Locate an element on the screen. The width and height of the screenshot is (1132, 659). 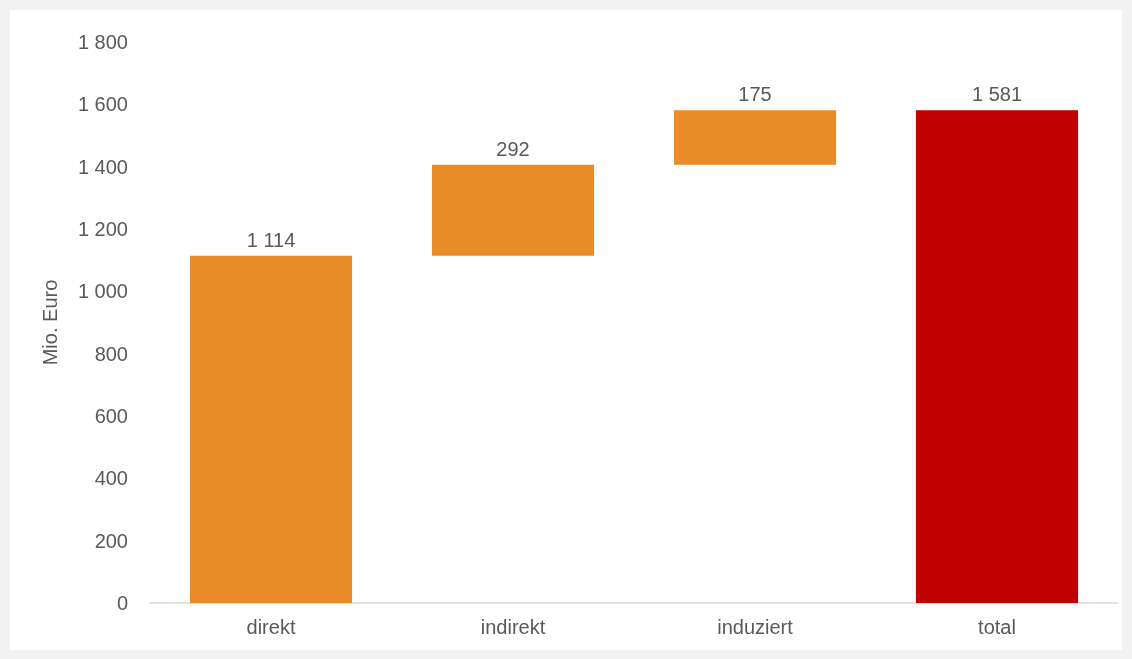
y-tick-label: 1 800 is located at coordinates (102, 42).